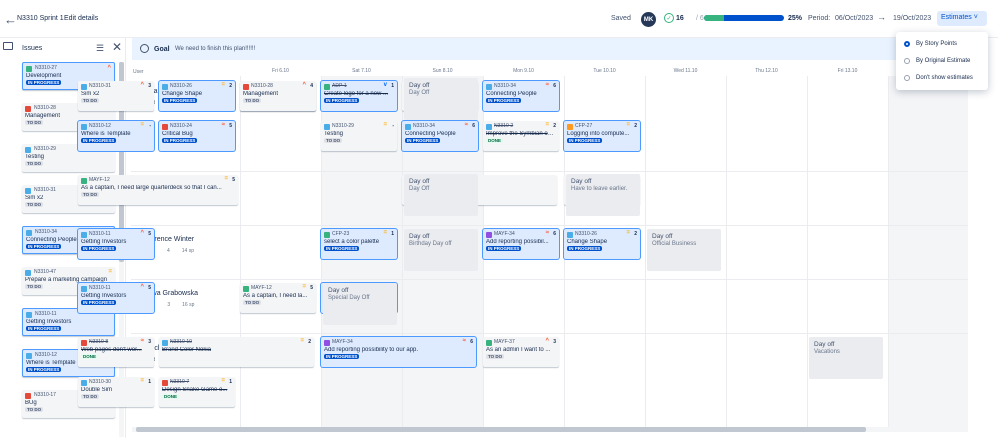 The height and width of the screenshot is (438, 998). Describe the element at coordinates (176, 305) in the screenshot. I see `user-stats: 12d316 sp` at that location.